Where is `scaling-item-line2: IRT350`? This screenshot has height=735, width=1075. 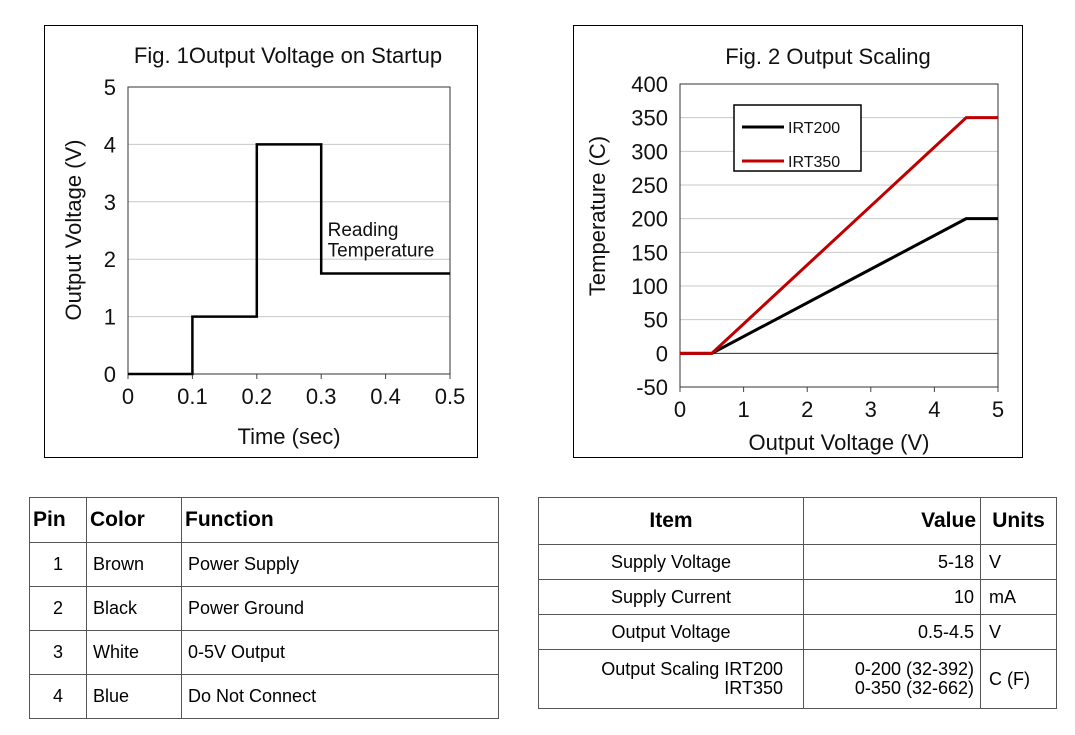
scaling-item-line2: IRT350 is located at coordinates (753, 688).